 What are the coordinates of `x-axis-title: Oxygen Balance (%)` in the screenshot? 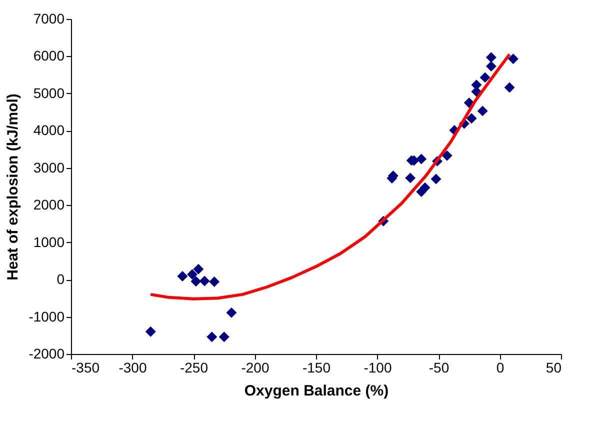 It's located at (316, 391).